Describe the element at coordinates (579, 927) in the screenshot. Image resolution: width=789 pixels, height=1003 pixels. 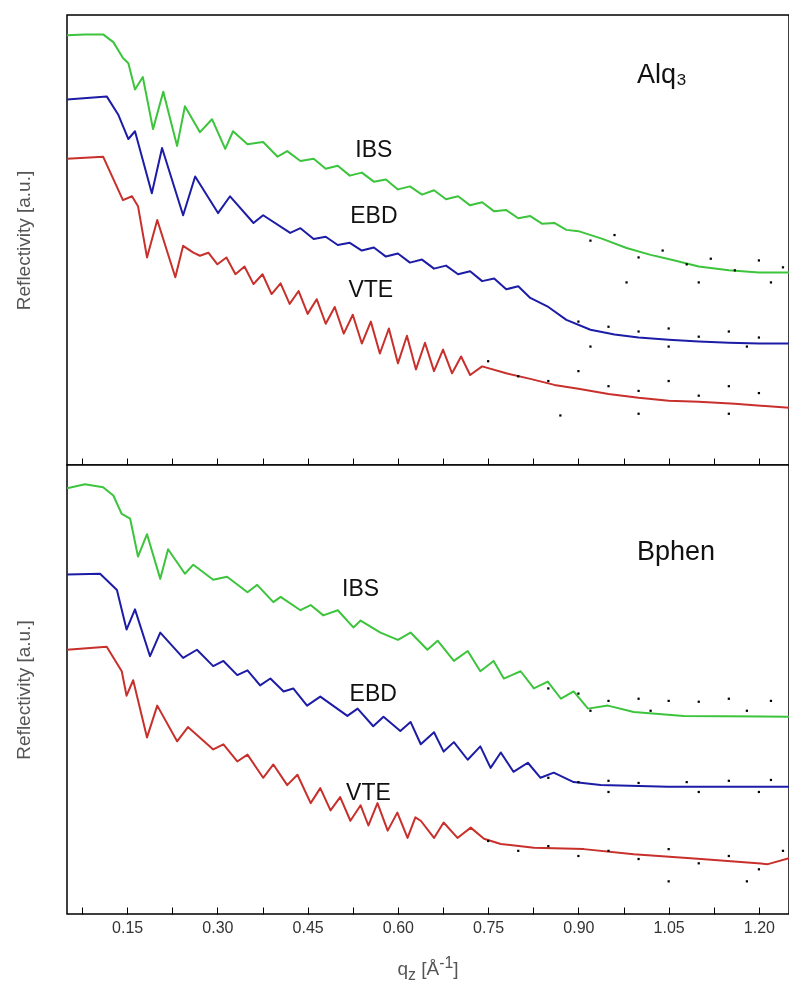
I see `x-tick-label: 0.90` at that location.